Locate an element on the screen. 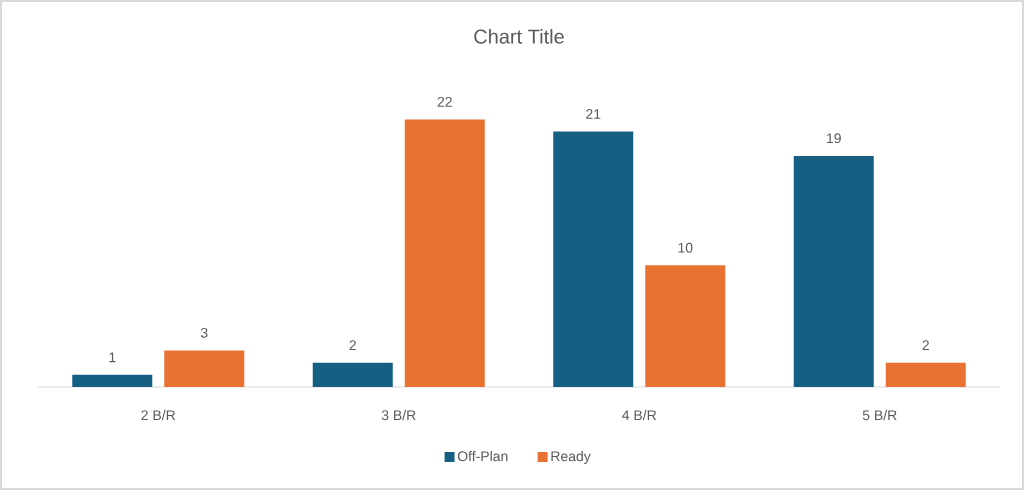 The height and width of the screenshot is (490, 1024). data-label: 19 is located at coordinates (834, 138).